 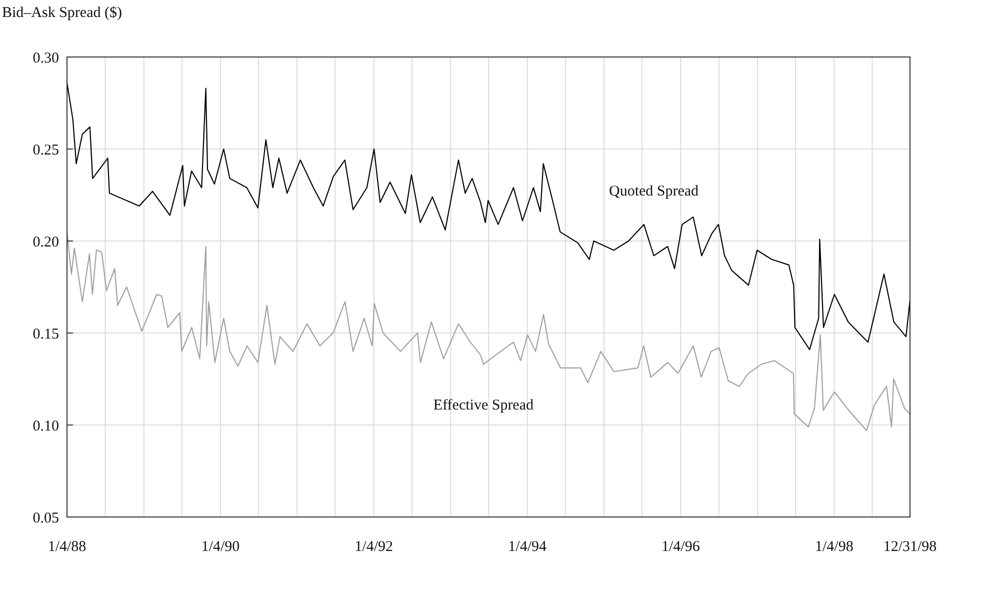 I want to click on x-tick-label: 1/4/96, so click(x=680, y=547).